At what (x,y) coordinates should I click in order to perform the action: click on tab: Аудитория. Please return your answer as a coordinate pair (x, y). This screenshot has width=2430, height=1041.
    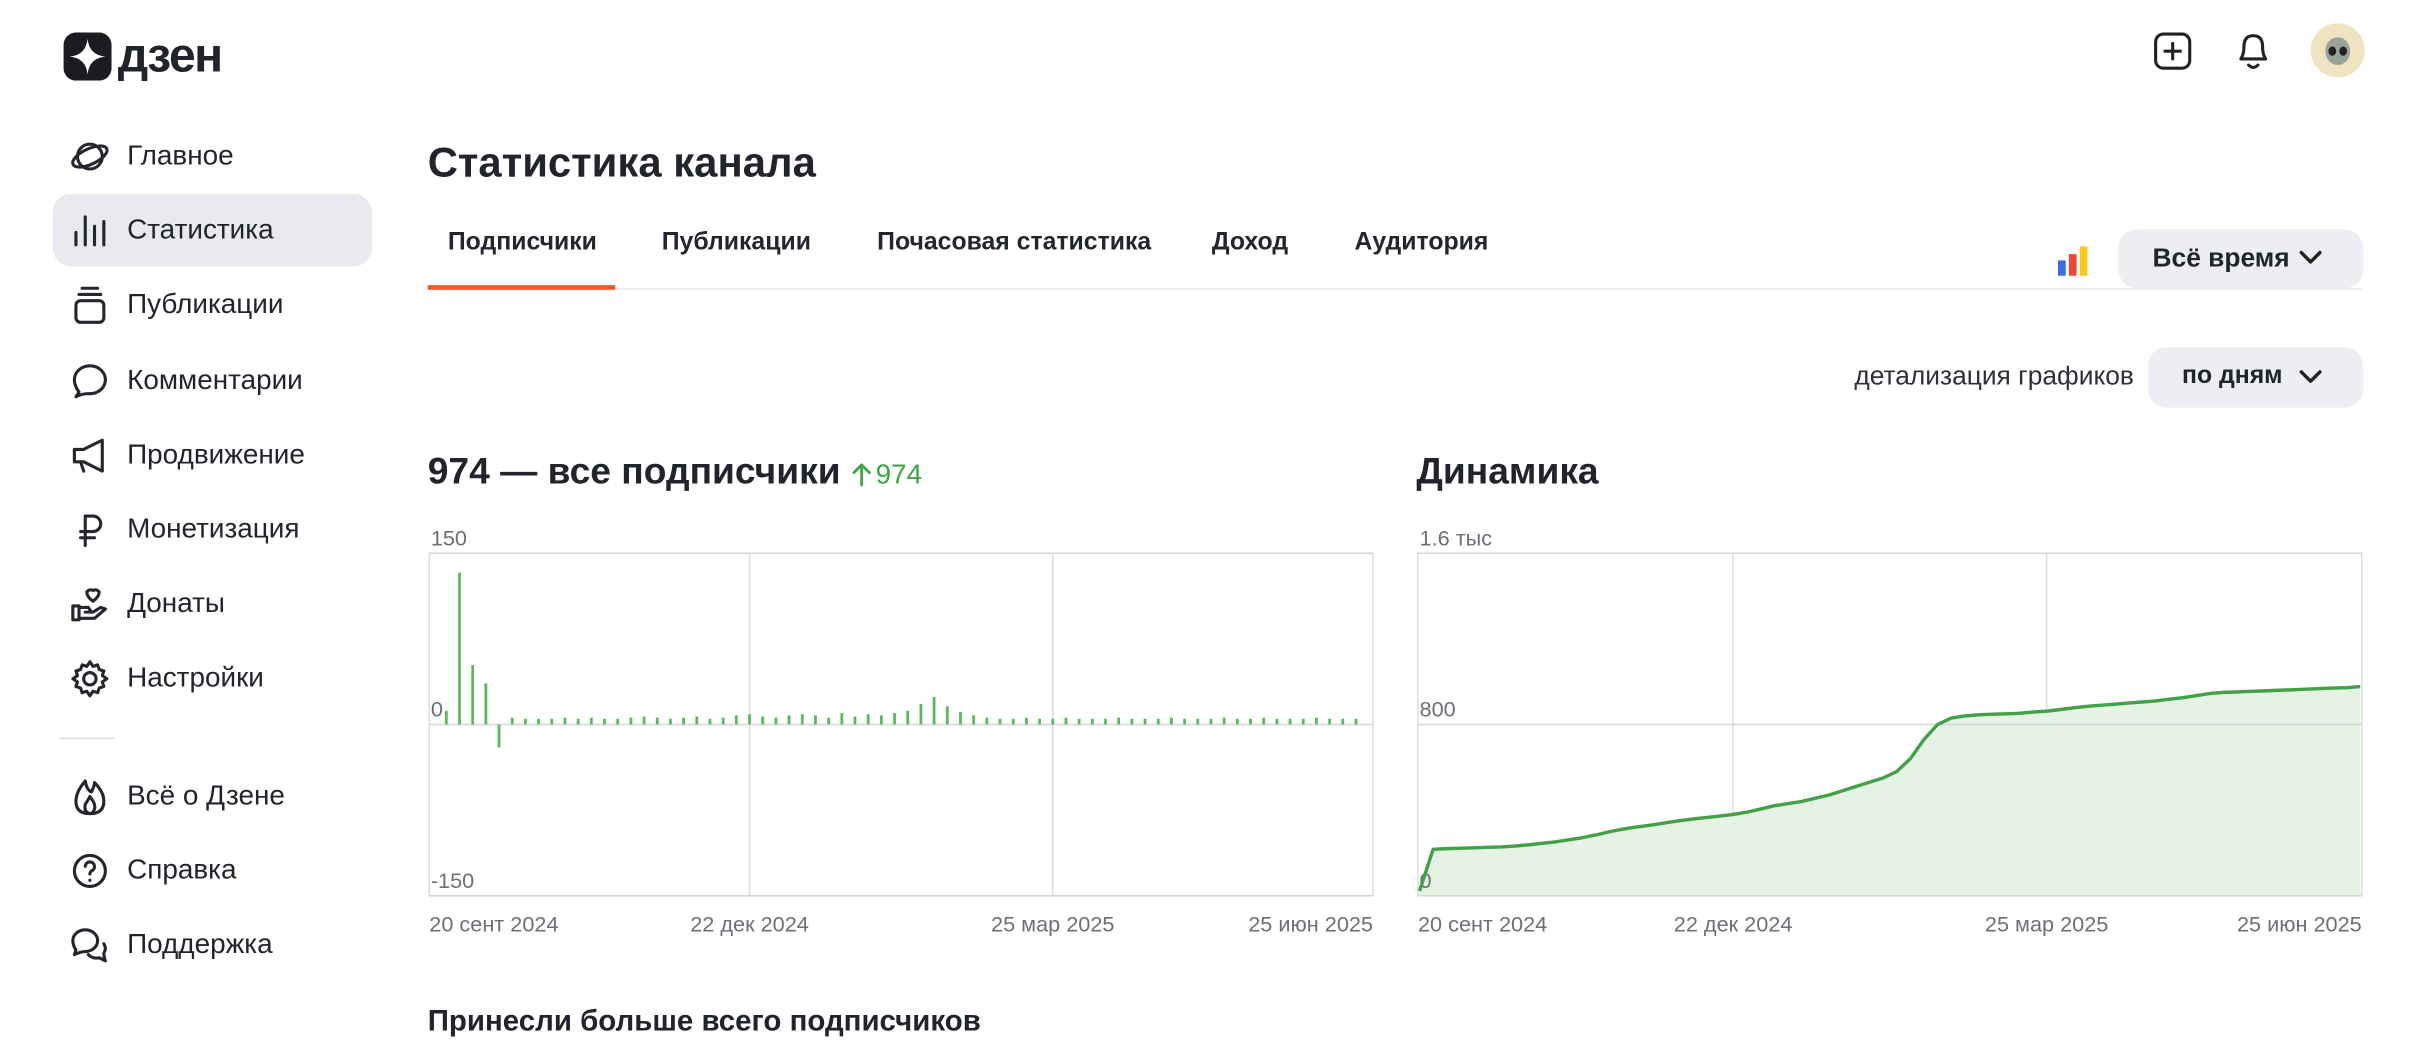
    Looking at the image, I should click on (1421, 242).